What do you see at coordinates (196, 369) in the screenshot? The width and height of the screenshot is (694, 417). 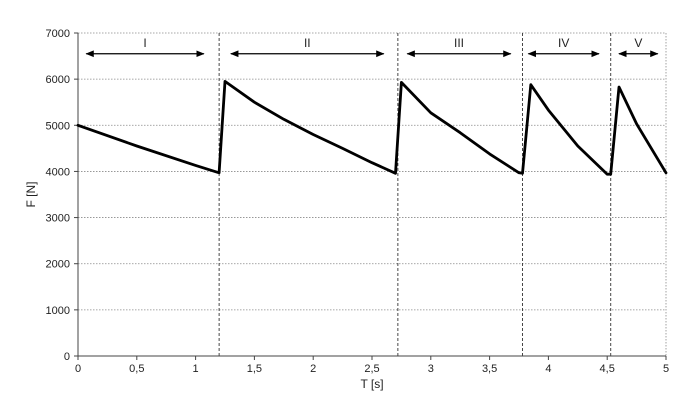 I see `x-tick-label: 1` at bounding box center [196, 369].